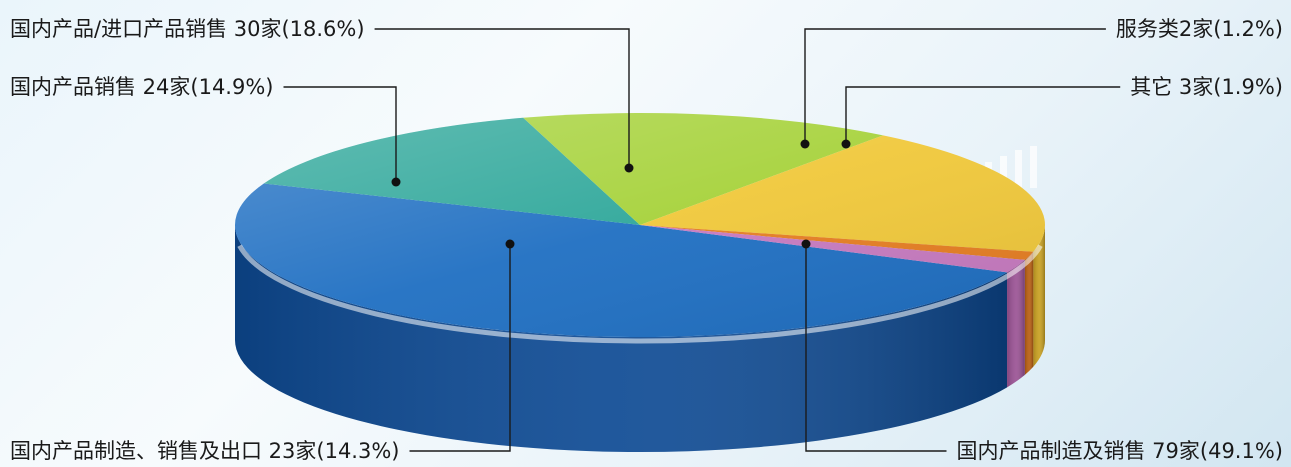  I want to click on slice-label-3: 国内产品/进口产品销售 30家(18.6%), so click(187, 29).